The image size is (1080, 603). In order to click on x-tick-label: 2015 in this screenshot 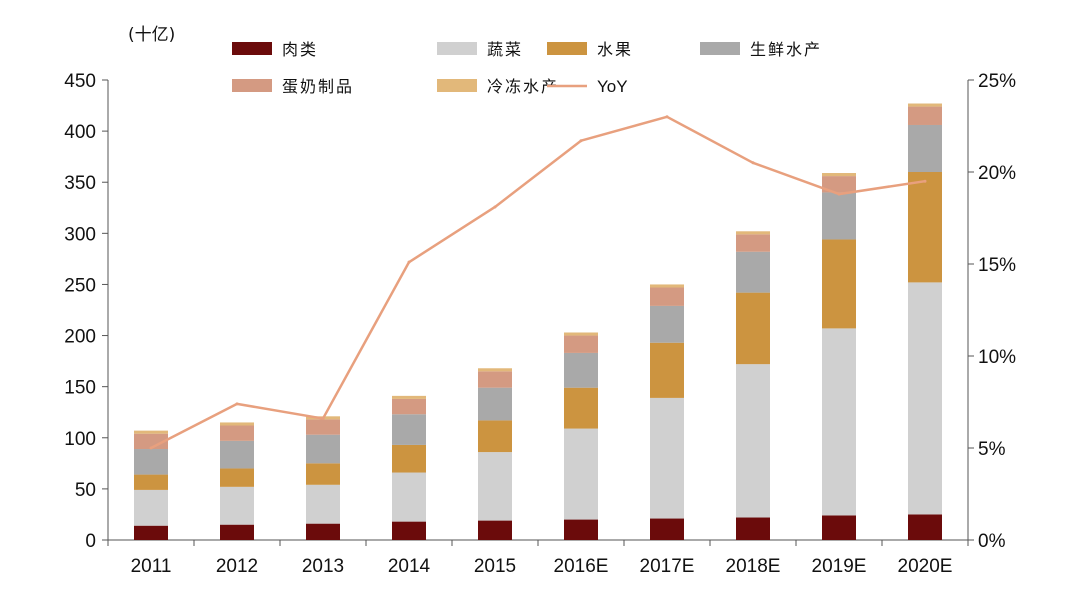, I will do `click(495, 566)`.